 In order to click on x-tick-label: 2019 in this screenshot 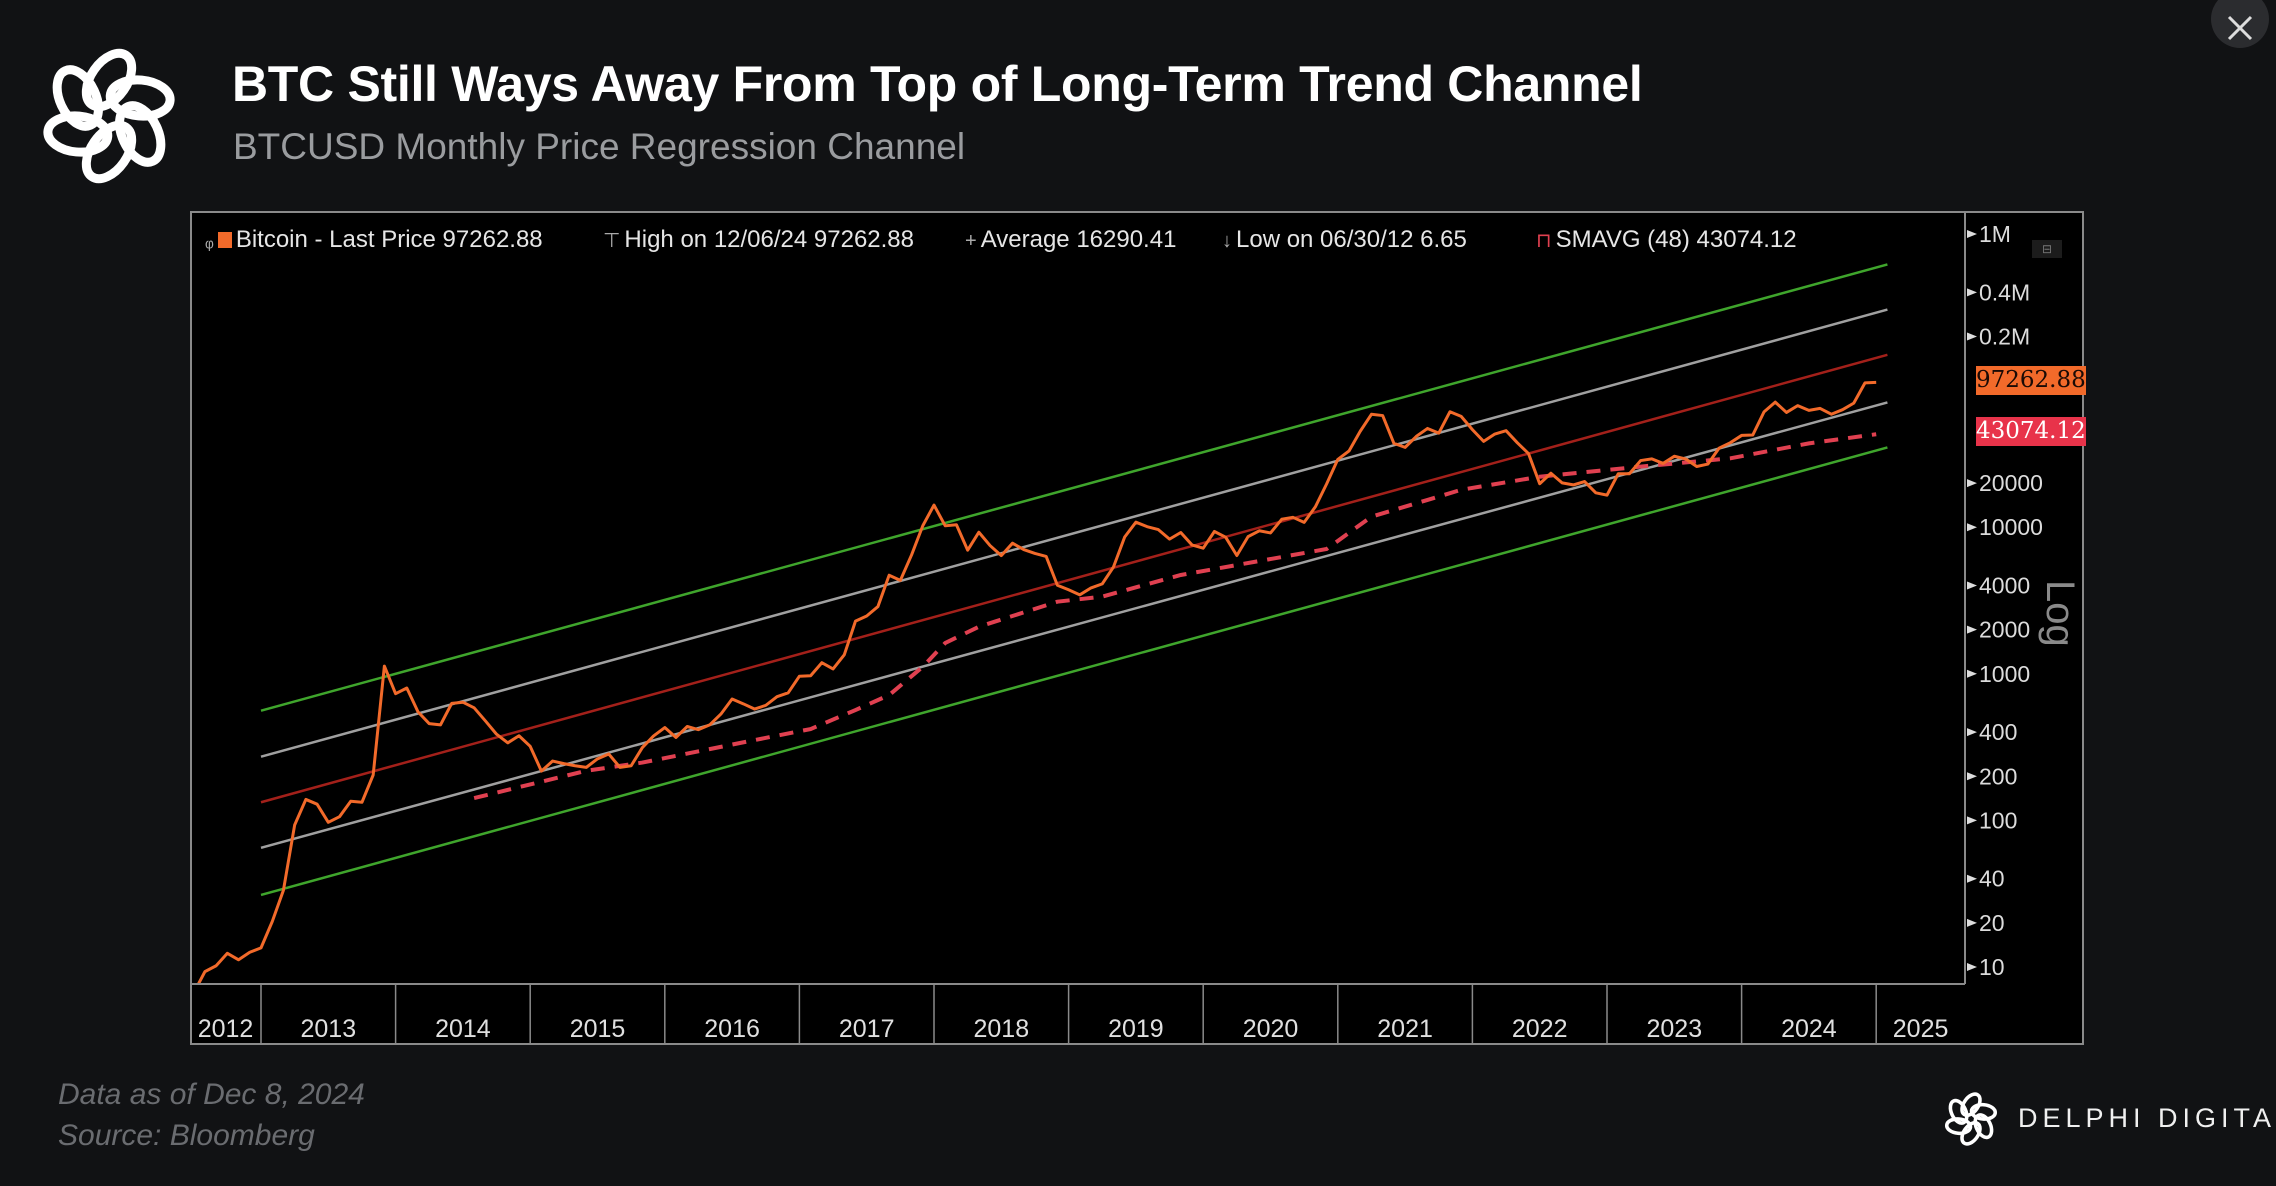, I will do `click(1136, 1029)`.